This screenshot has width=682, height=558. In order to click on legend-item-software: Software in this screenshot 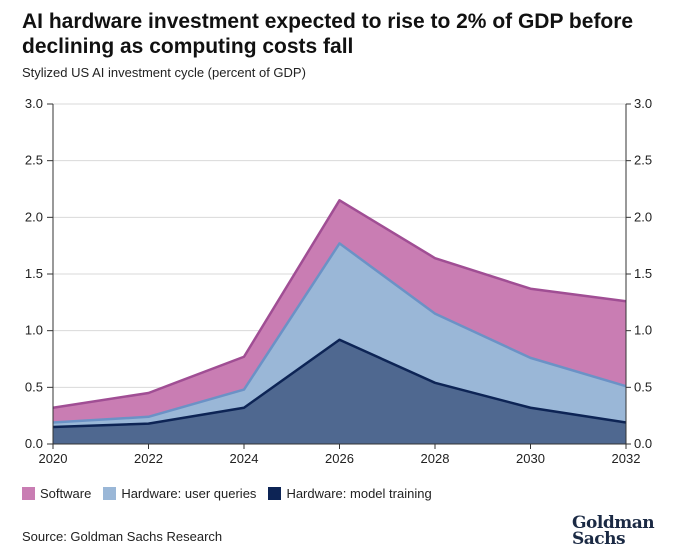, I will do `click(56, 493)`.